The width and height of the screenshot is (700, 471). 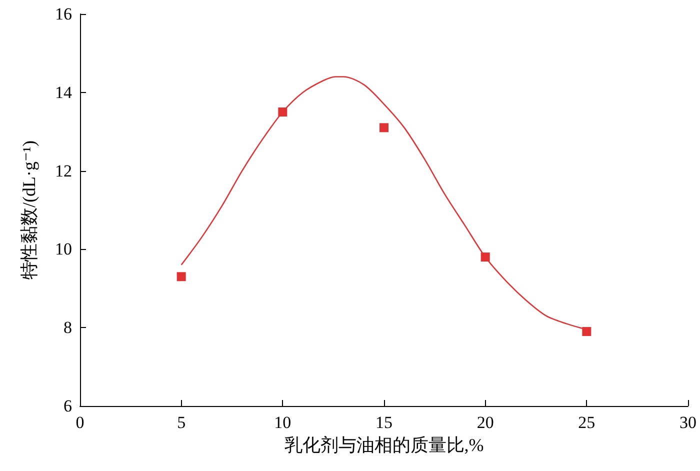 I want to click on x-axis-title: 乳化剂与油相的质量比,%, so click(x=384, y=445).